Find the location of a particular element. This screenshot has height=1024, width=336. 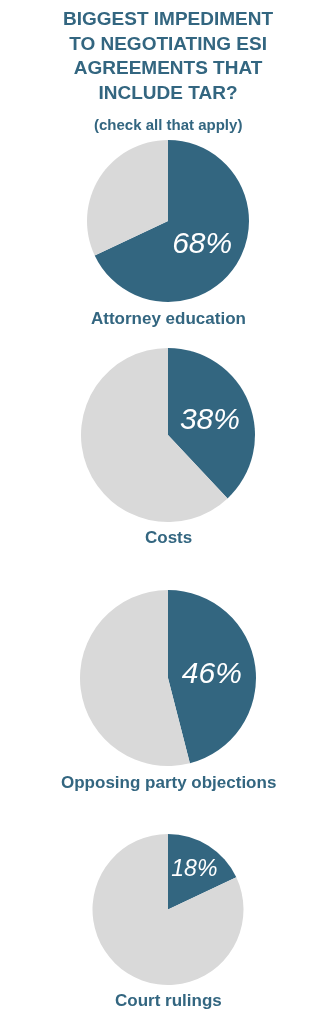

data-label: 68% is located at coordinates (202, 243).